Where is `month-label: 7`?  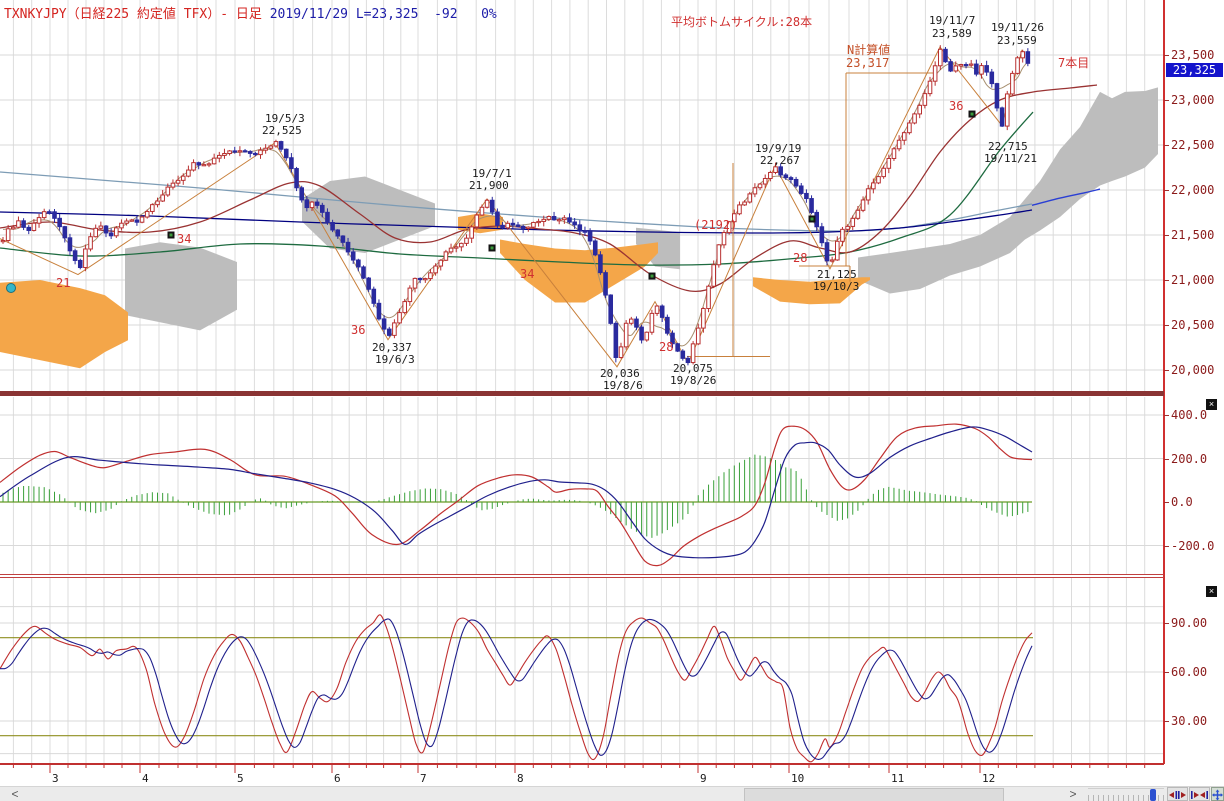 month-label: 7 is located at coordinates (423, 778).